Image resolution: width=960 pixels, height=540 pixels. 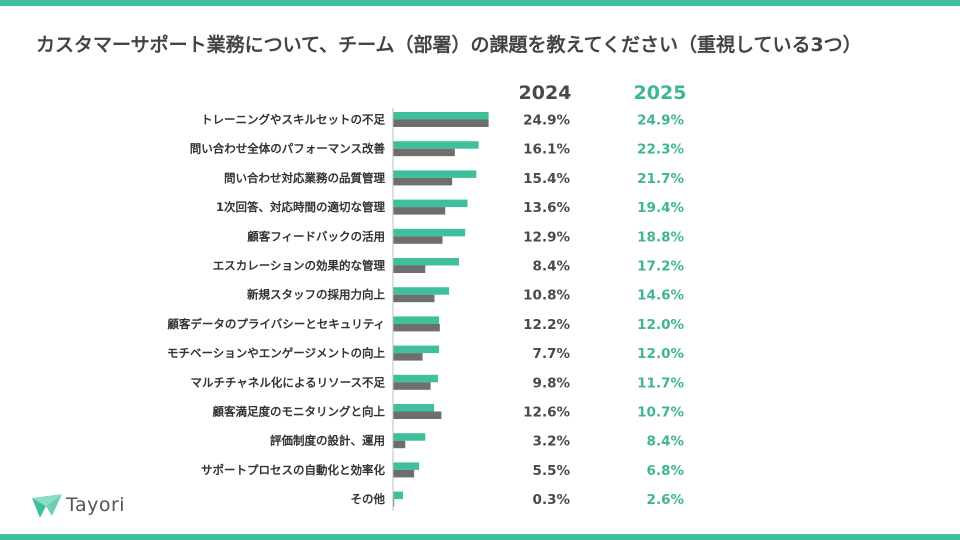 I want to click on value-label-2024: 3.2%, so click(x=552, y=442).